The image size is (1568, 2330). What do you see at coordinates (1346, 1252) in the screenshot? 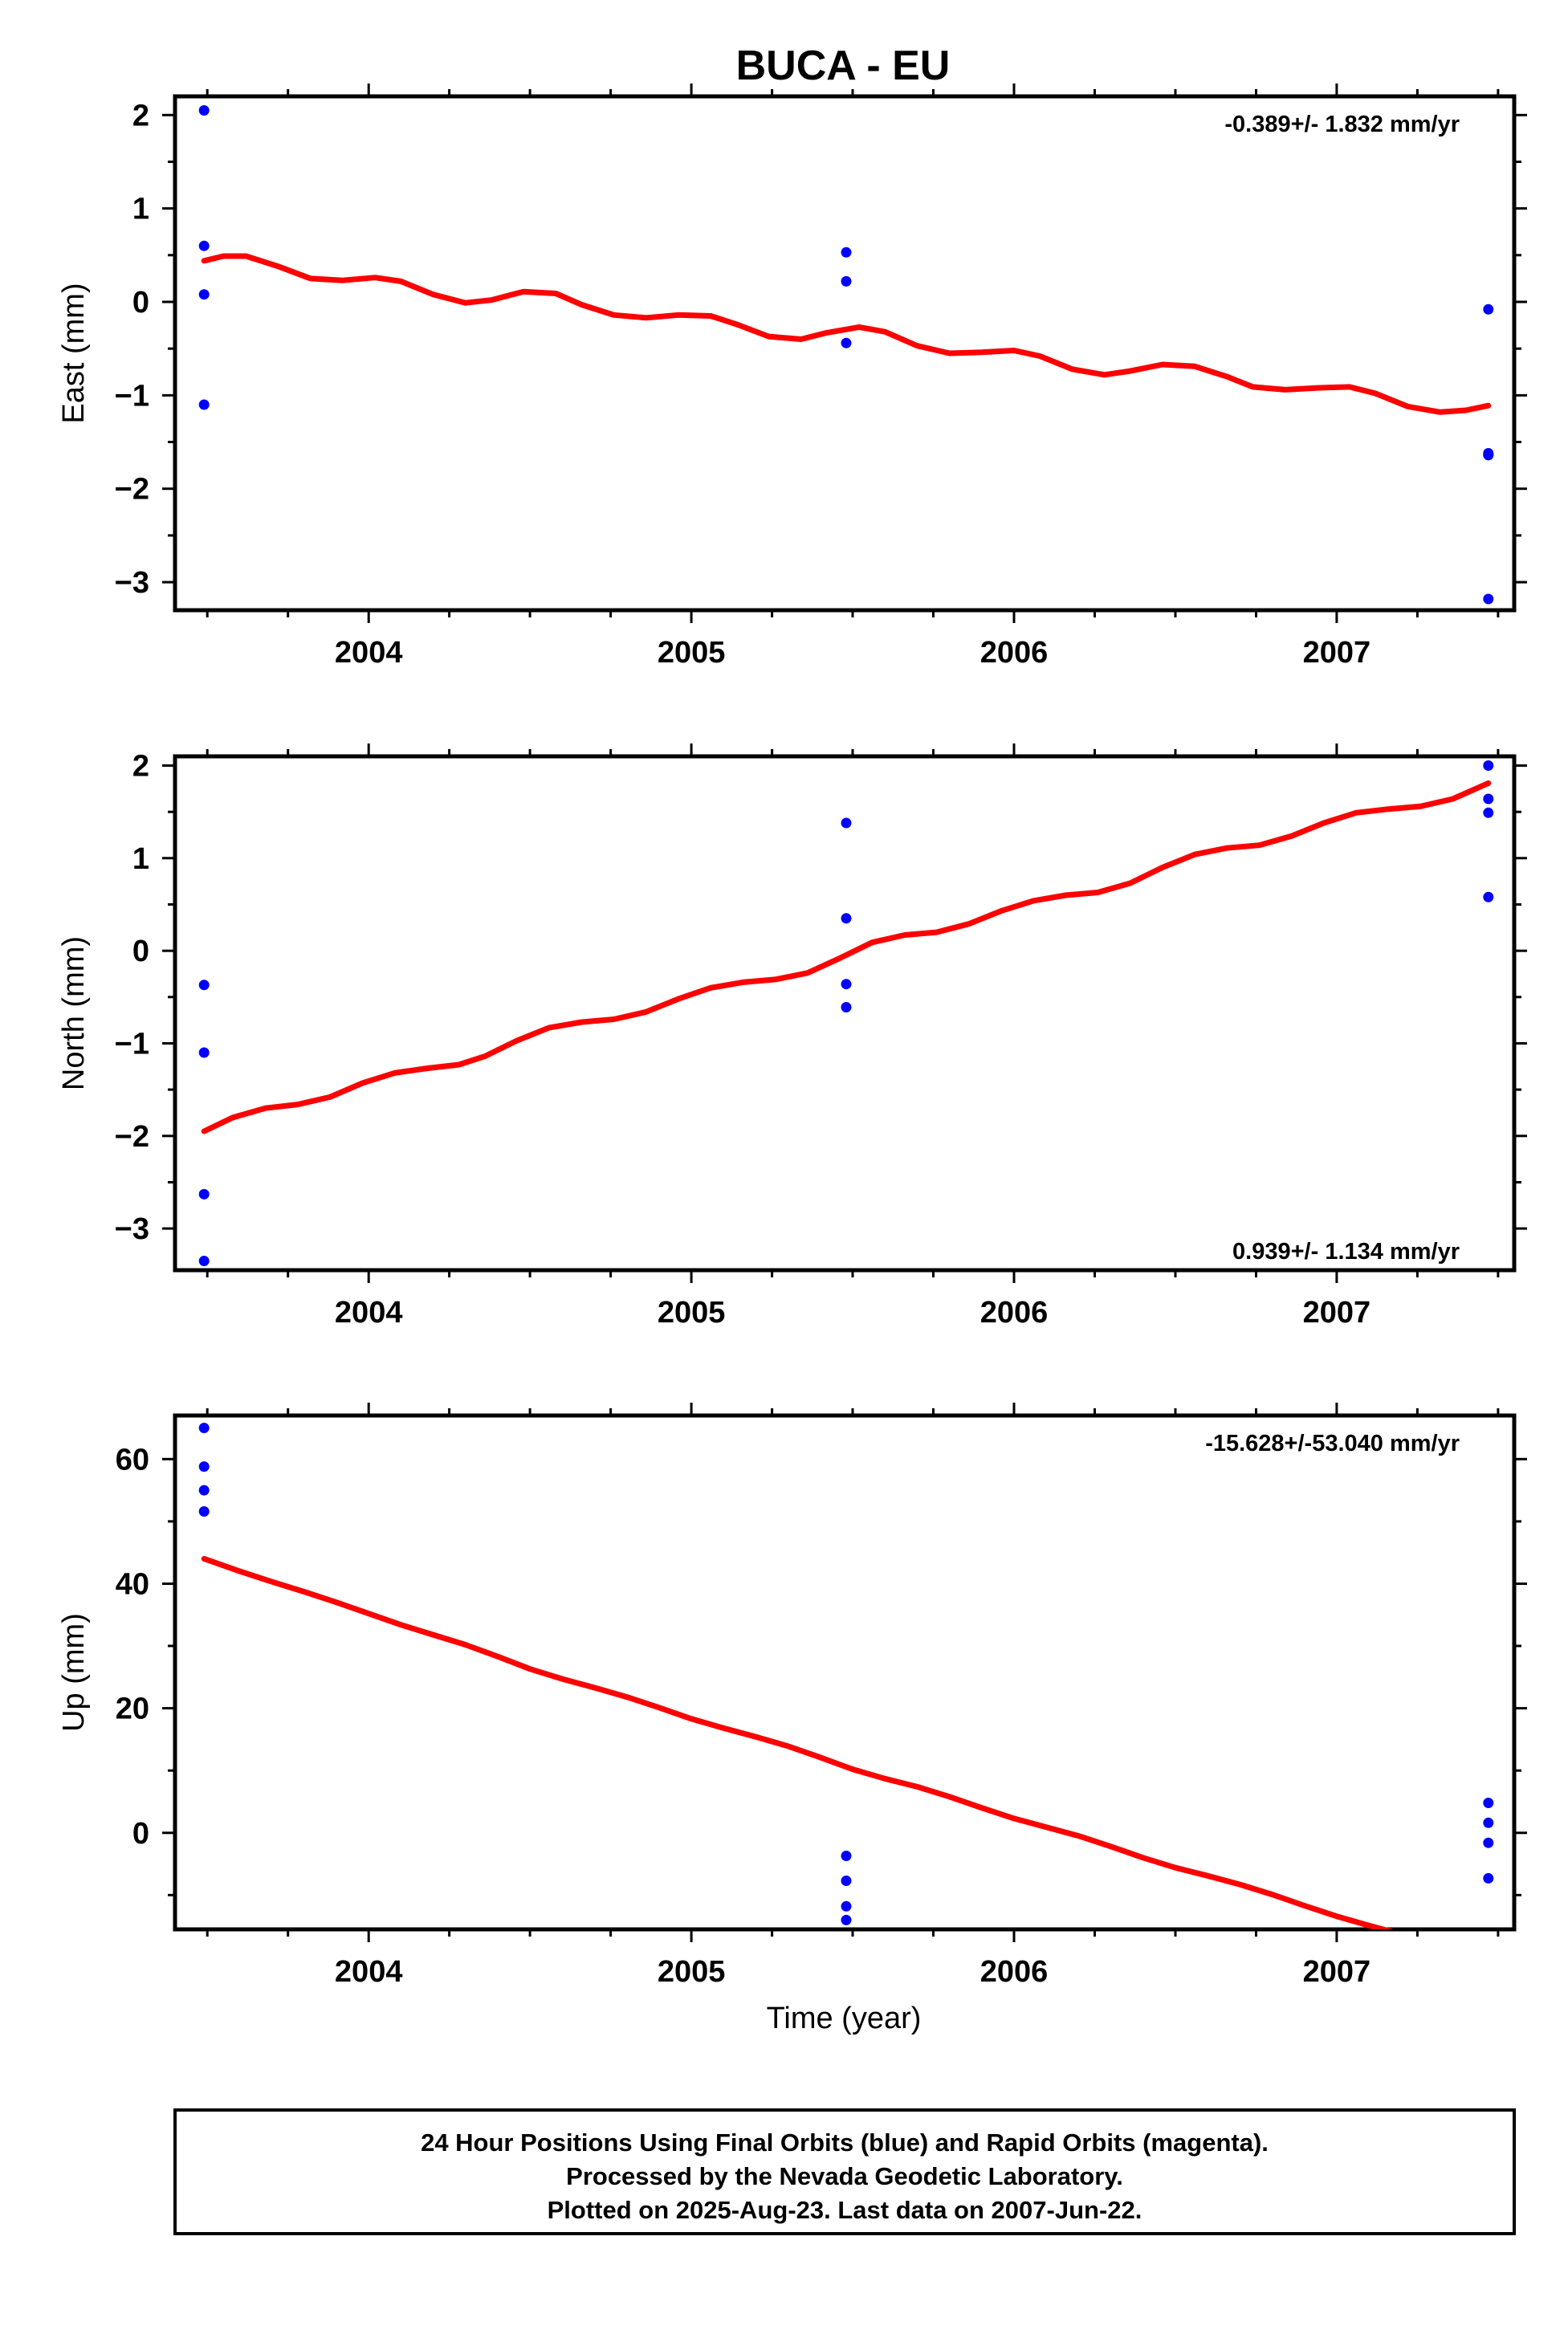
I see `north-rate-annotation: 0.939+/- 1.134 mm/yr` at bounding box center [1346, 1252].